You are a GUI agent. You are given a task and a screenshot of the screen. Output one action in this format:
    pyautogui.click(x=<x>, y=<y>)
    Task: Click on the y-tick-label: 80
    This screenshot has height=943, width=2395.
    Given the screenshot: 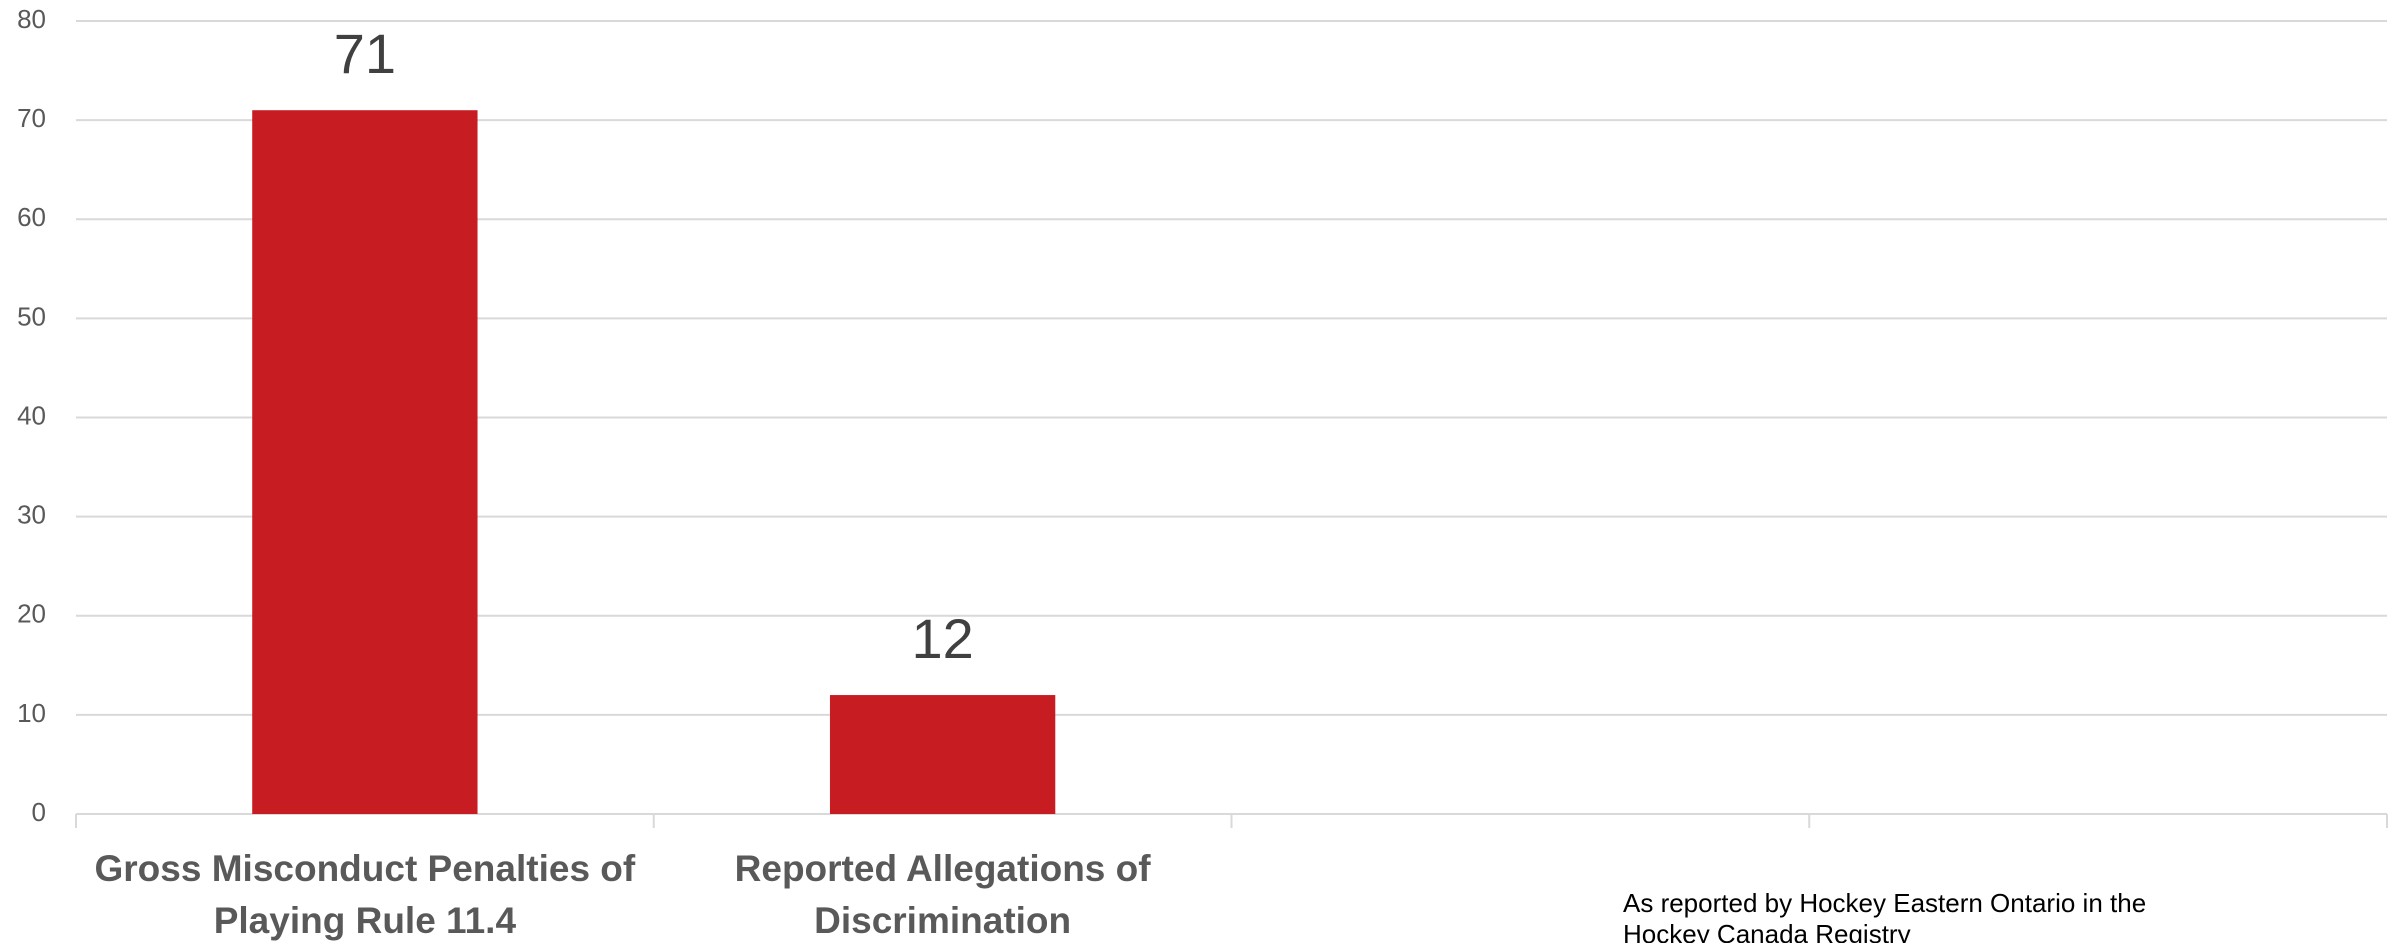 What is the action you would take?
    pyautogui.click(x=31, y=19)
    